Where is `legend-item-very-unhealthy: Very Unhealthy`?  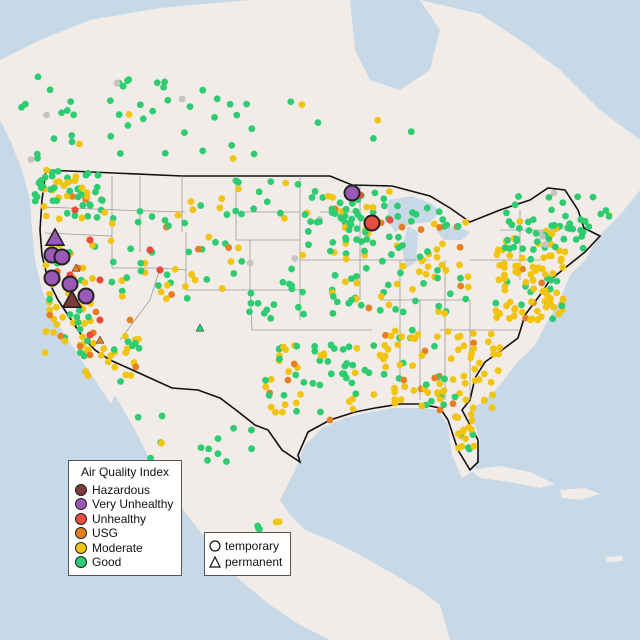 legend-item-very-unhealthy: Very Unhealthy is located at coordinates (124, 504).